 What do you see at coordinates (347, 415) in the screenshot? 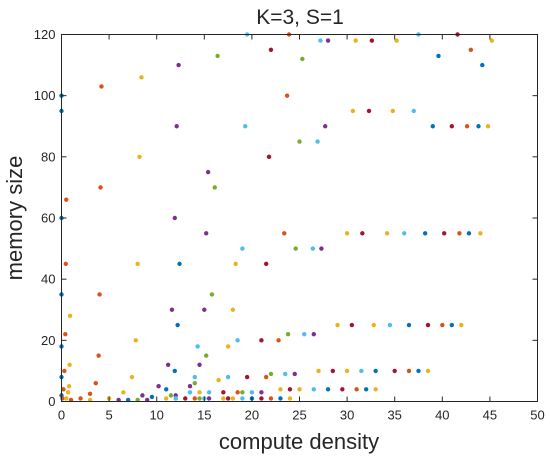
I see `x-tick-label: 30` at bounding box center [347, 415].